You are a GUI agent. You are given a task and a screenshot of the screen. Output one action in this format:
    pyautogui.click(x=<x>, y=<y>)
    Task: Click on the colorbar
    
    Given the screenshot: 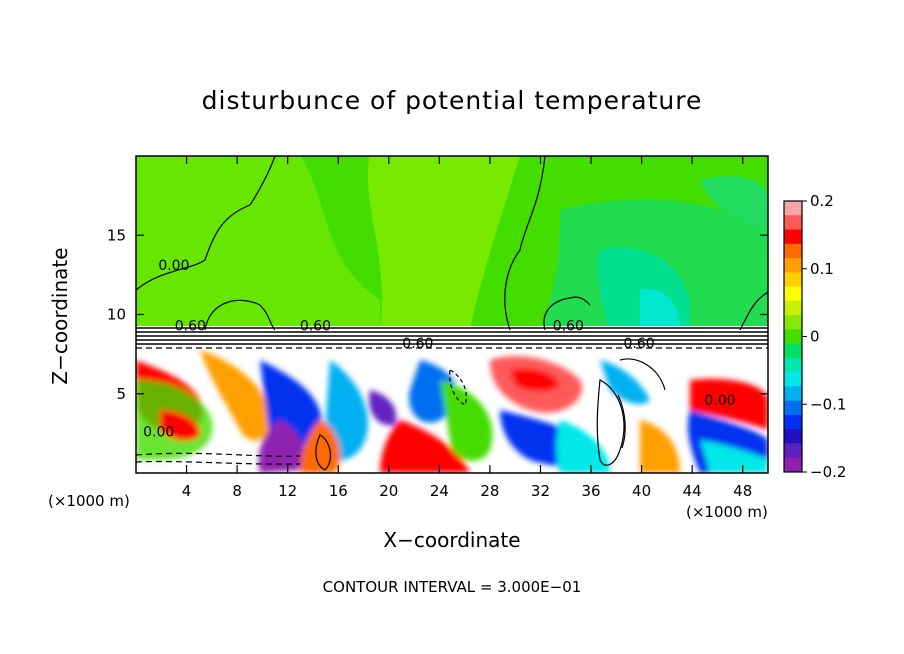 What is the action you would take?
    pyautogui.click(x=793, y=337)
    